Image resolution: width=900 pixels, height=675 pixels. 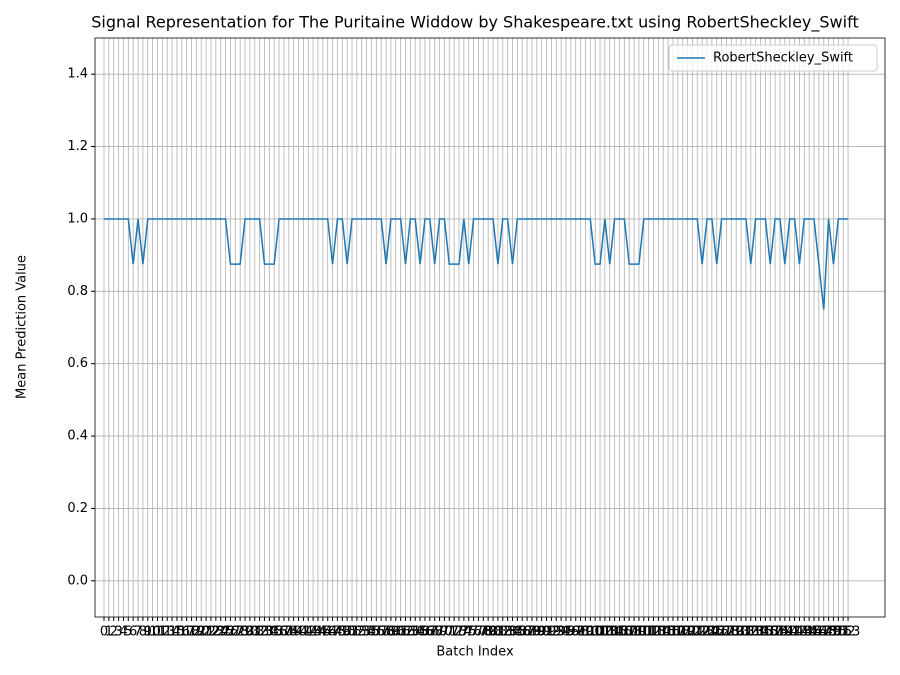 What do you see at coordinates (721, 632) in the screenshot?
I see `x-tick-label: 127` at bounding box center [721, 632].